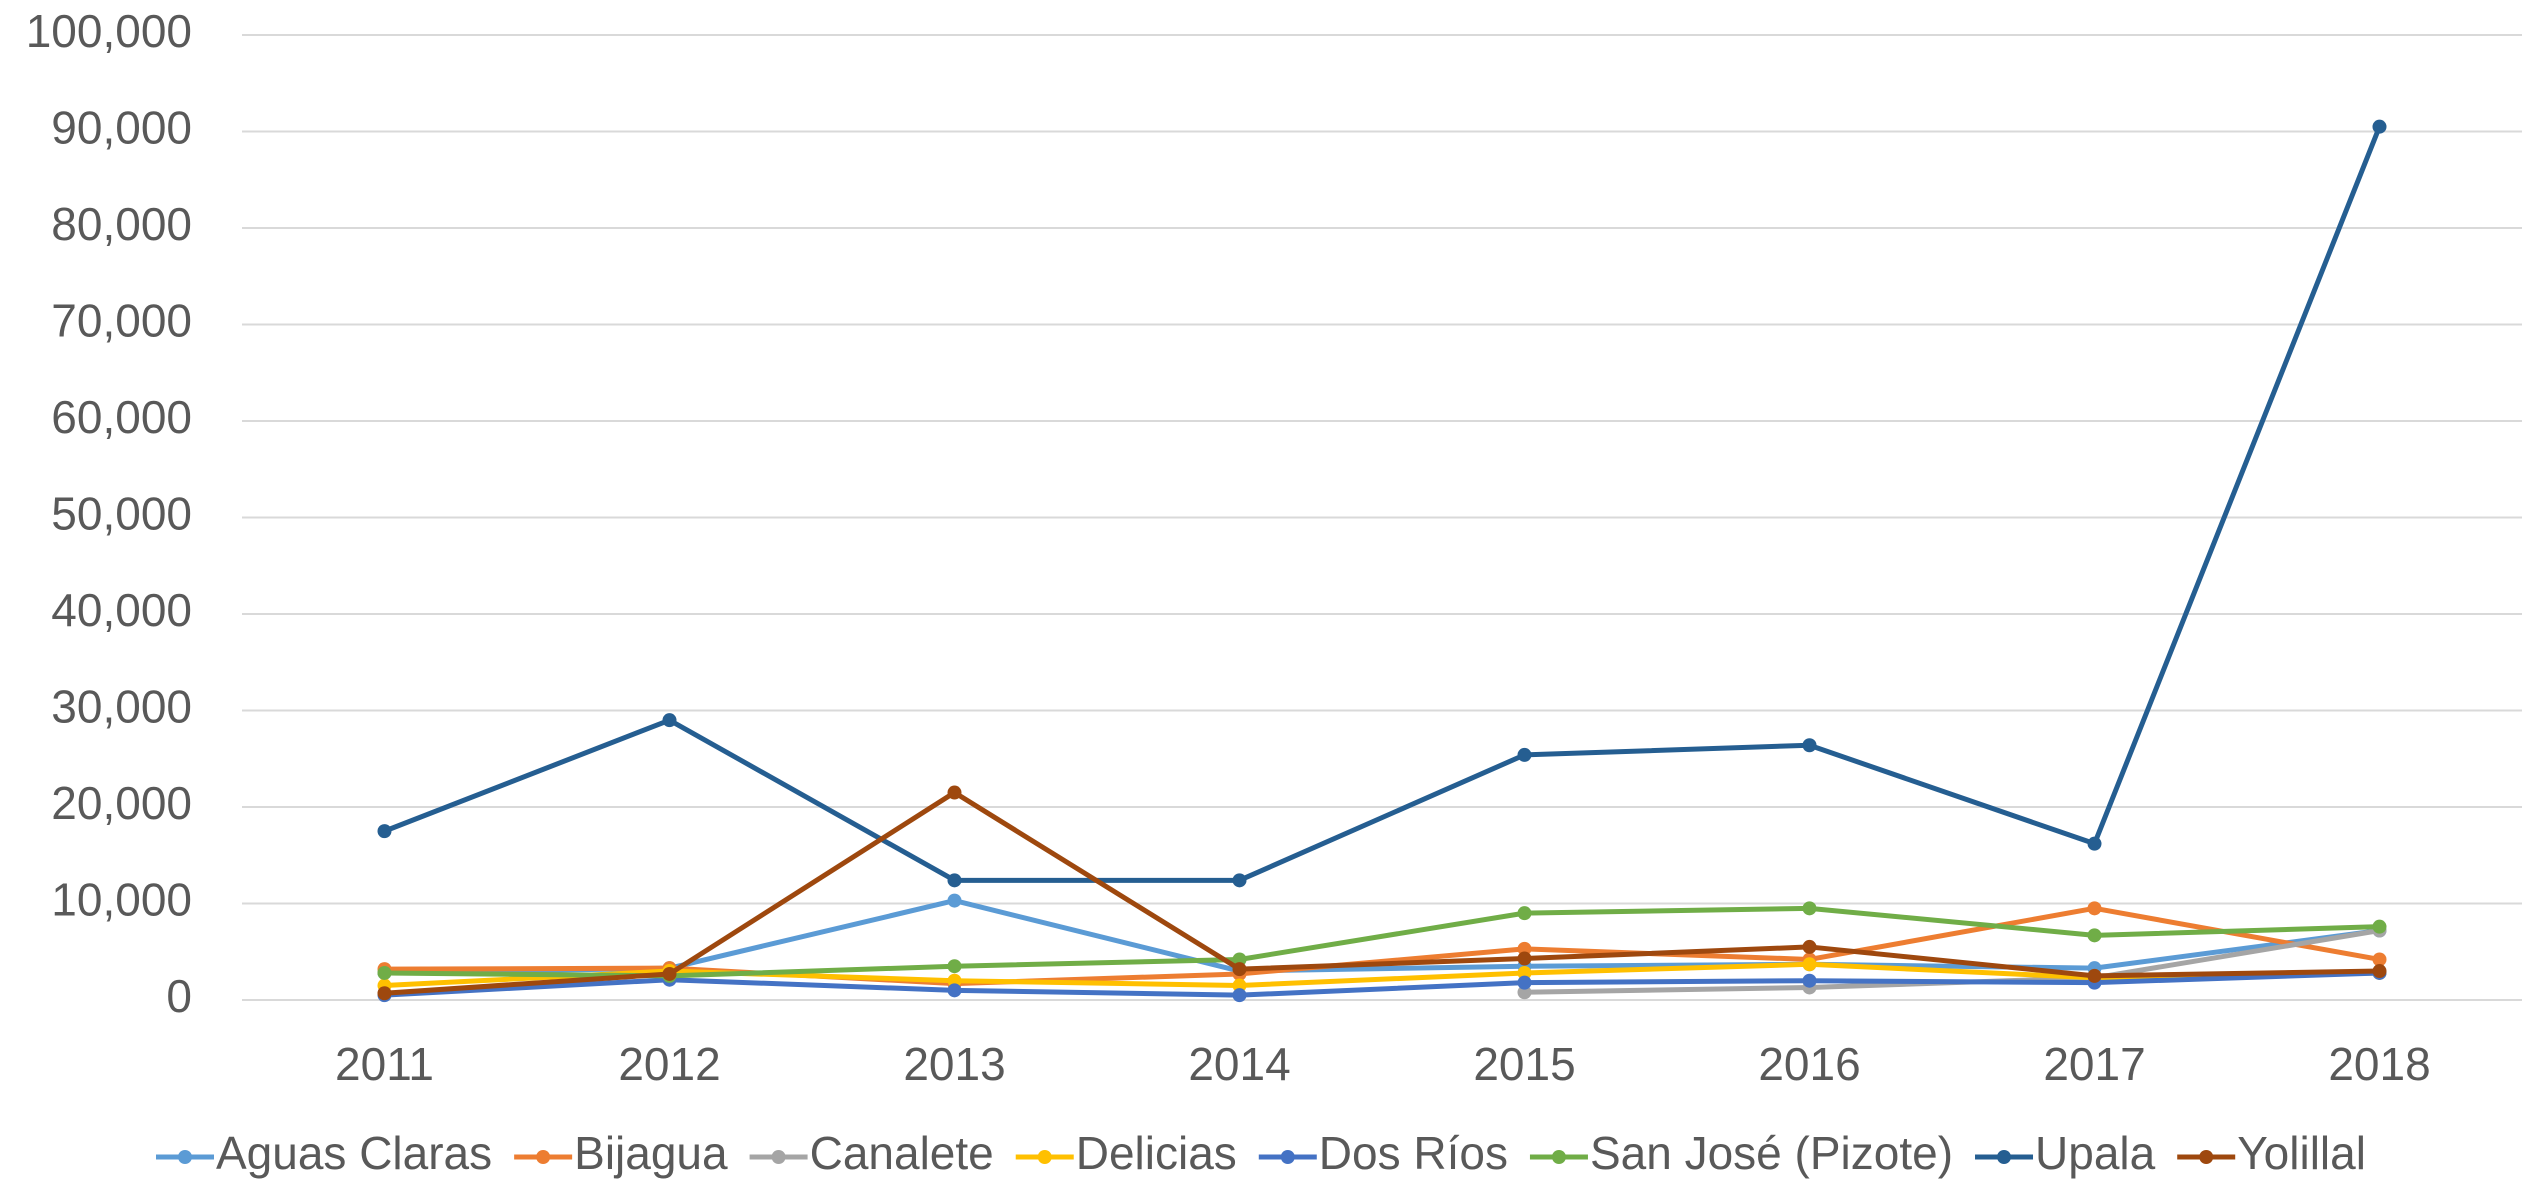  What do you see at coordinates (121, 610) in the screenshot?
I see `y-tick-label: 40,000` at bounding box center [121, 610].